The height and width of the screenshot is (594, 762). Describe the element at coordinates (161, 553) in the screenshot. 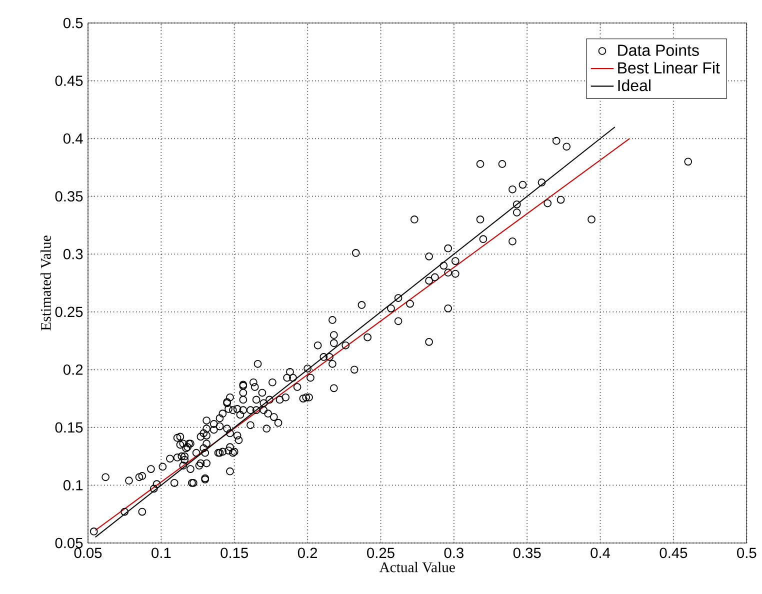

I see `x-tick-label: 0.1` at that location.